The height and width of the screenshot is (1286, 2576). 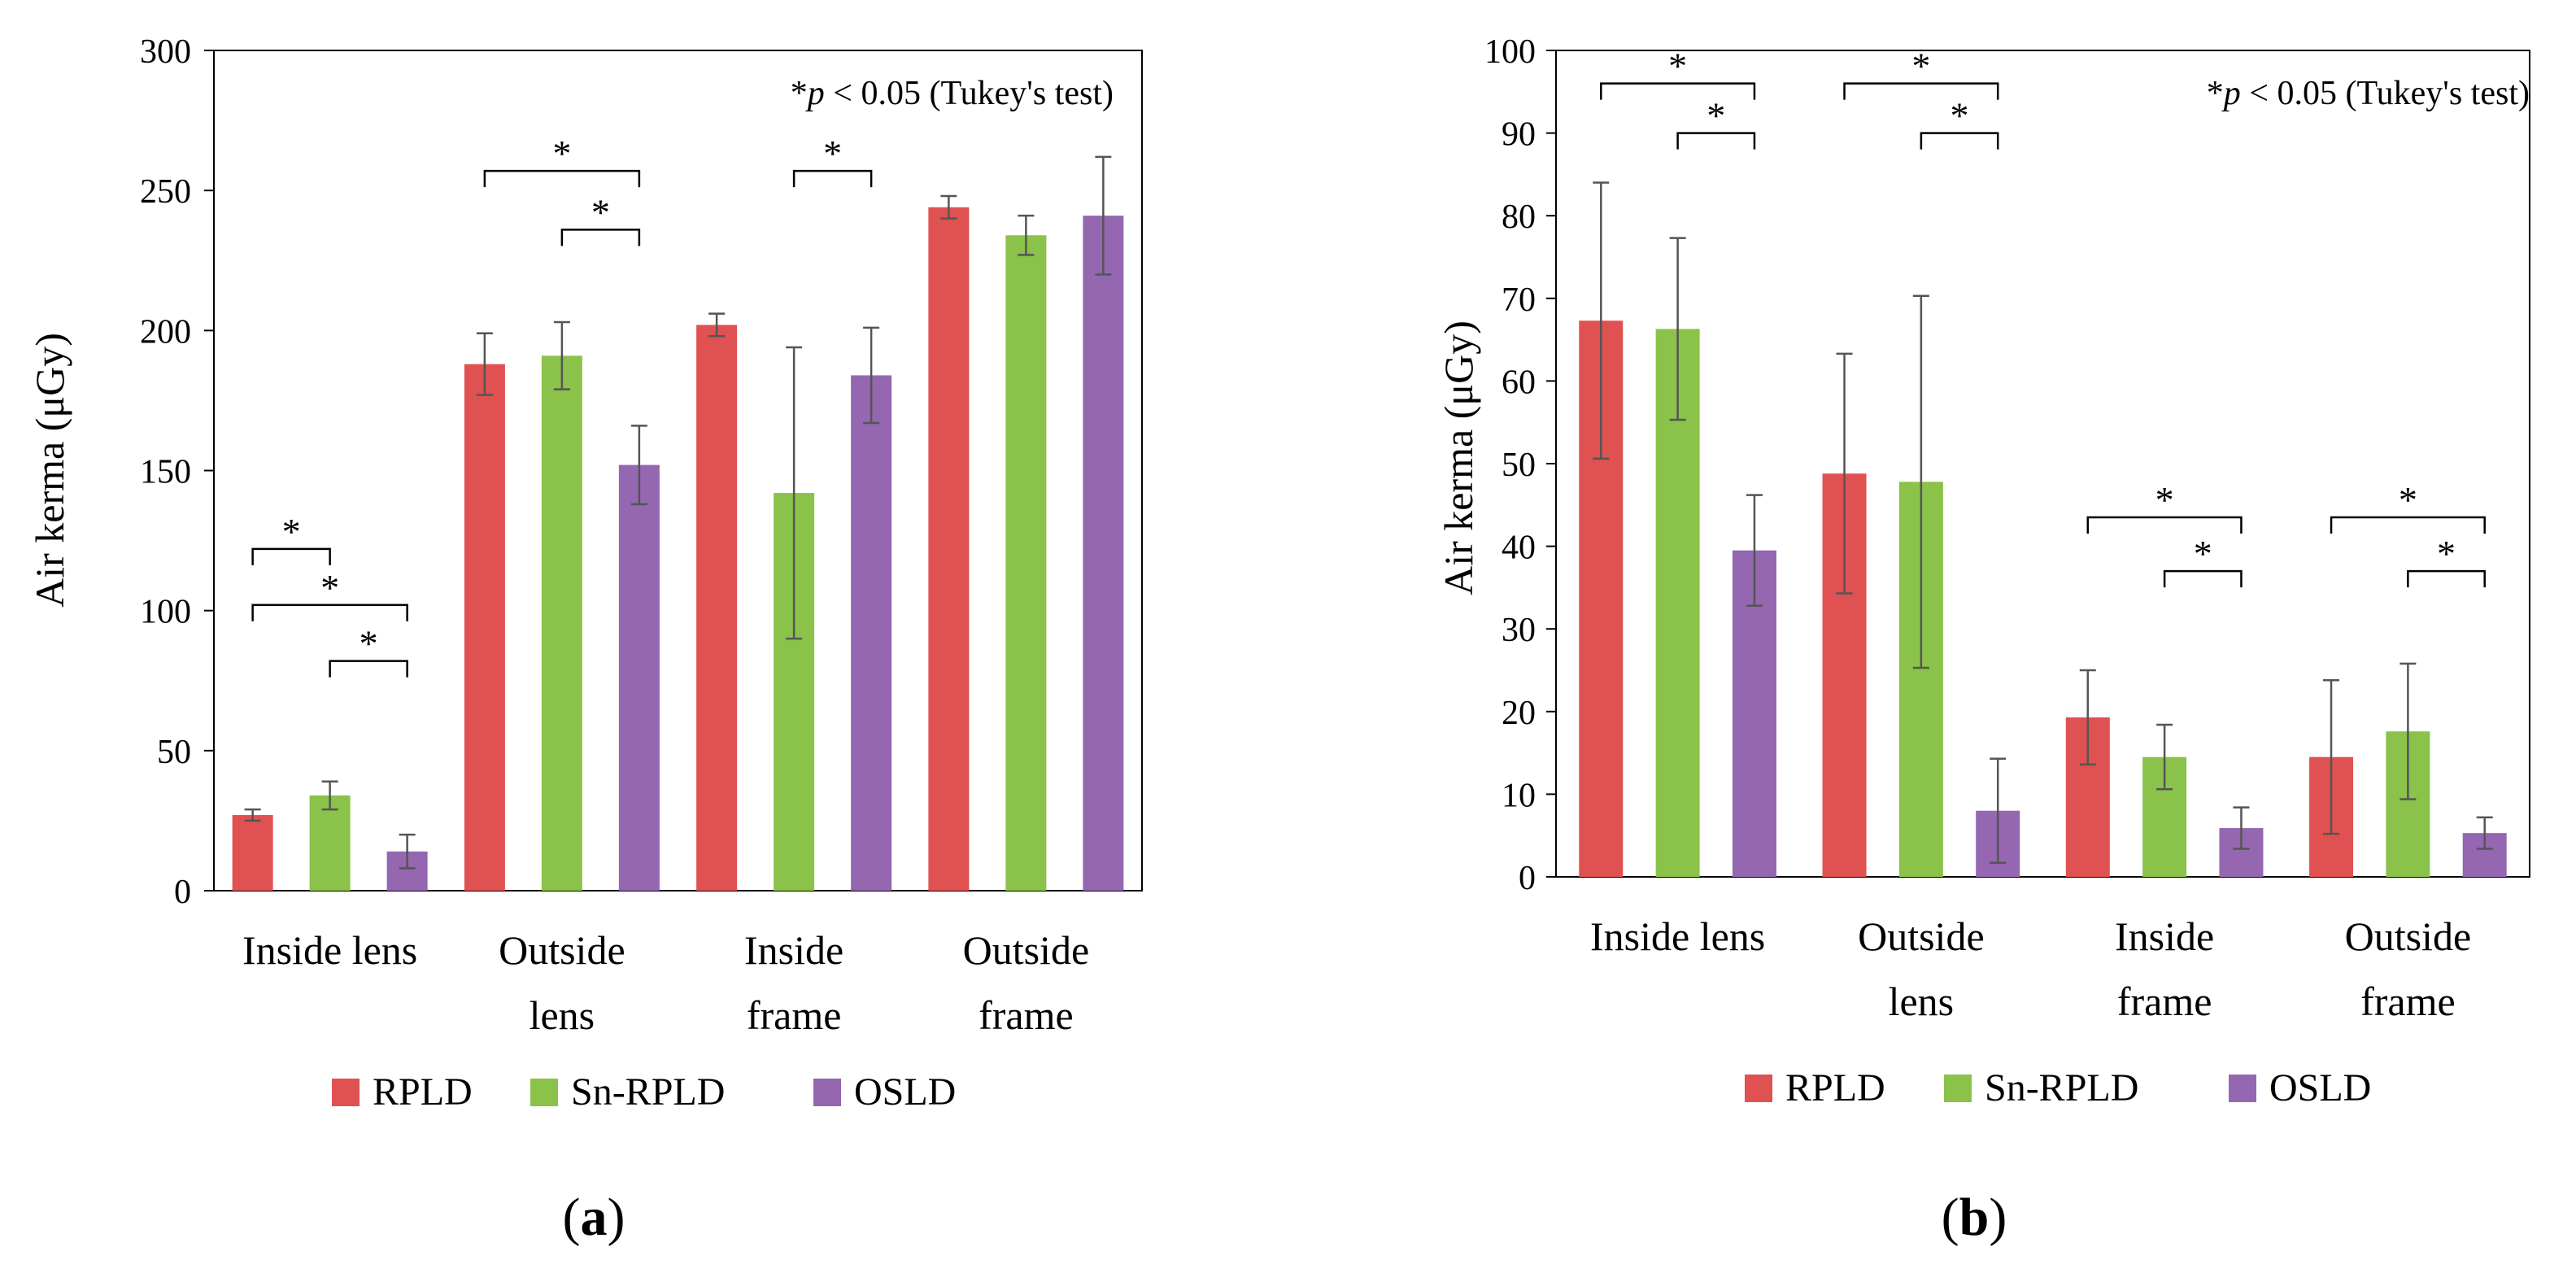 I want to click on y-tick-label: 0, so click(x=182, y=892).